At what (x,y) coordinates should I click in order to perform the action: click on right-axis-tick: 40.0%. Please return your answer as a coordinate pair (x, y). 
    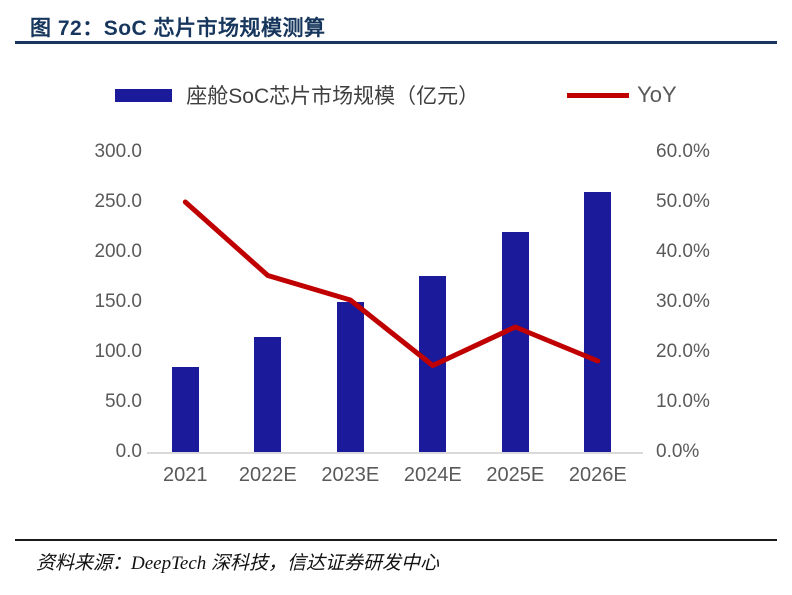
    Looking at the image, I should click on (683, 251).